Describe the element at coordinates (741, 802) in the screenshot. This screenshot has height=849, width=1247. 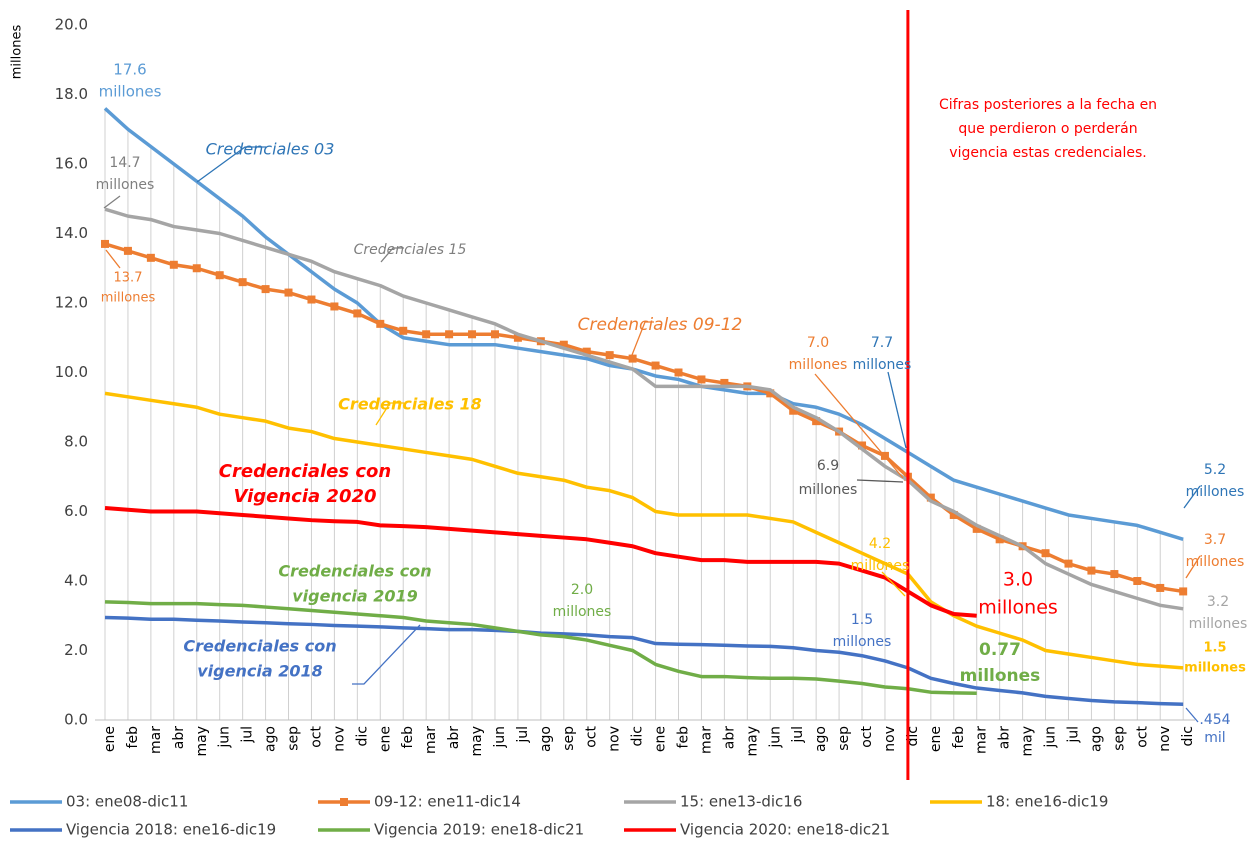
I see `legend-label: 15: ene13-dic16` at that location.